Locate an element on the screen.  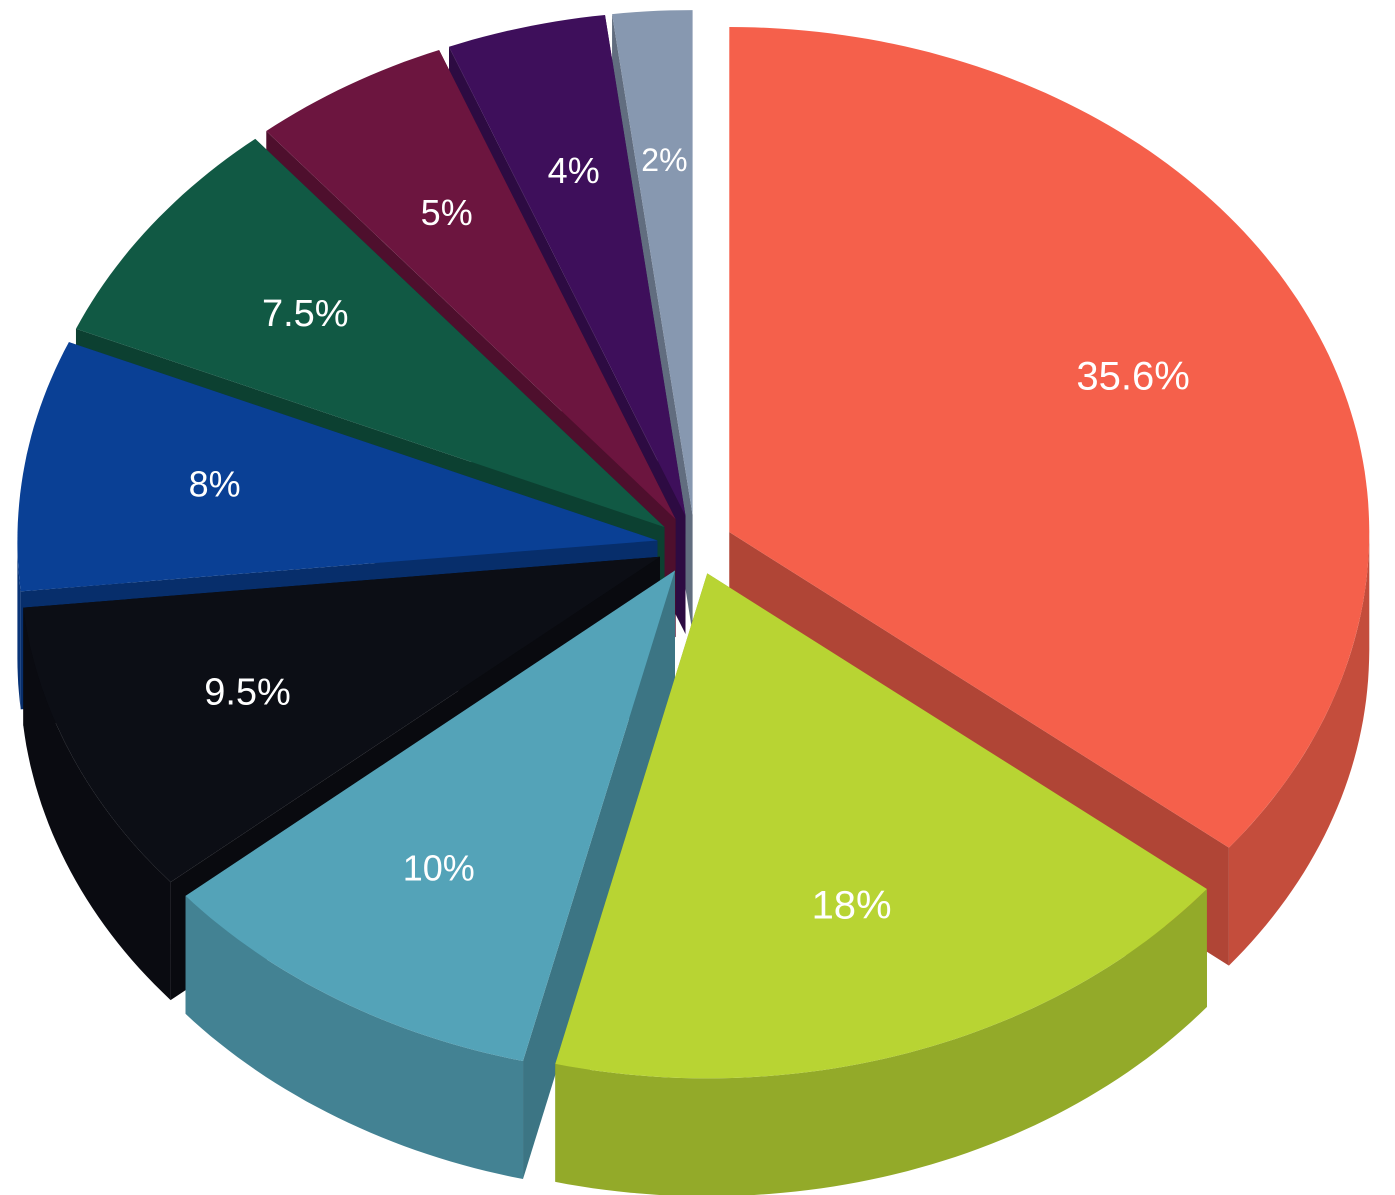
slice-label-1: 18% is located at coordinates (852, 906).